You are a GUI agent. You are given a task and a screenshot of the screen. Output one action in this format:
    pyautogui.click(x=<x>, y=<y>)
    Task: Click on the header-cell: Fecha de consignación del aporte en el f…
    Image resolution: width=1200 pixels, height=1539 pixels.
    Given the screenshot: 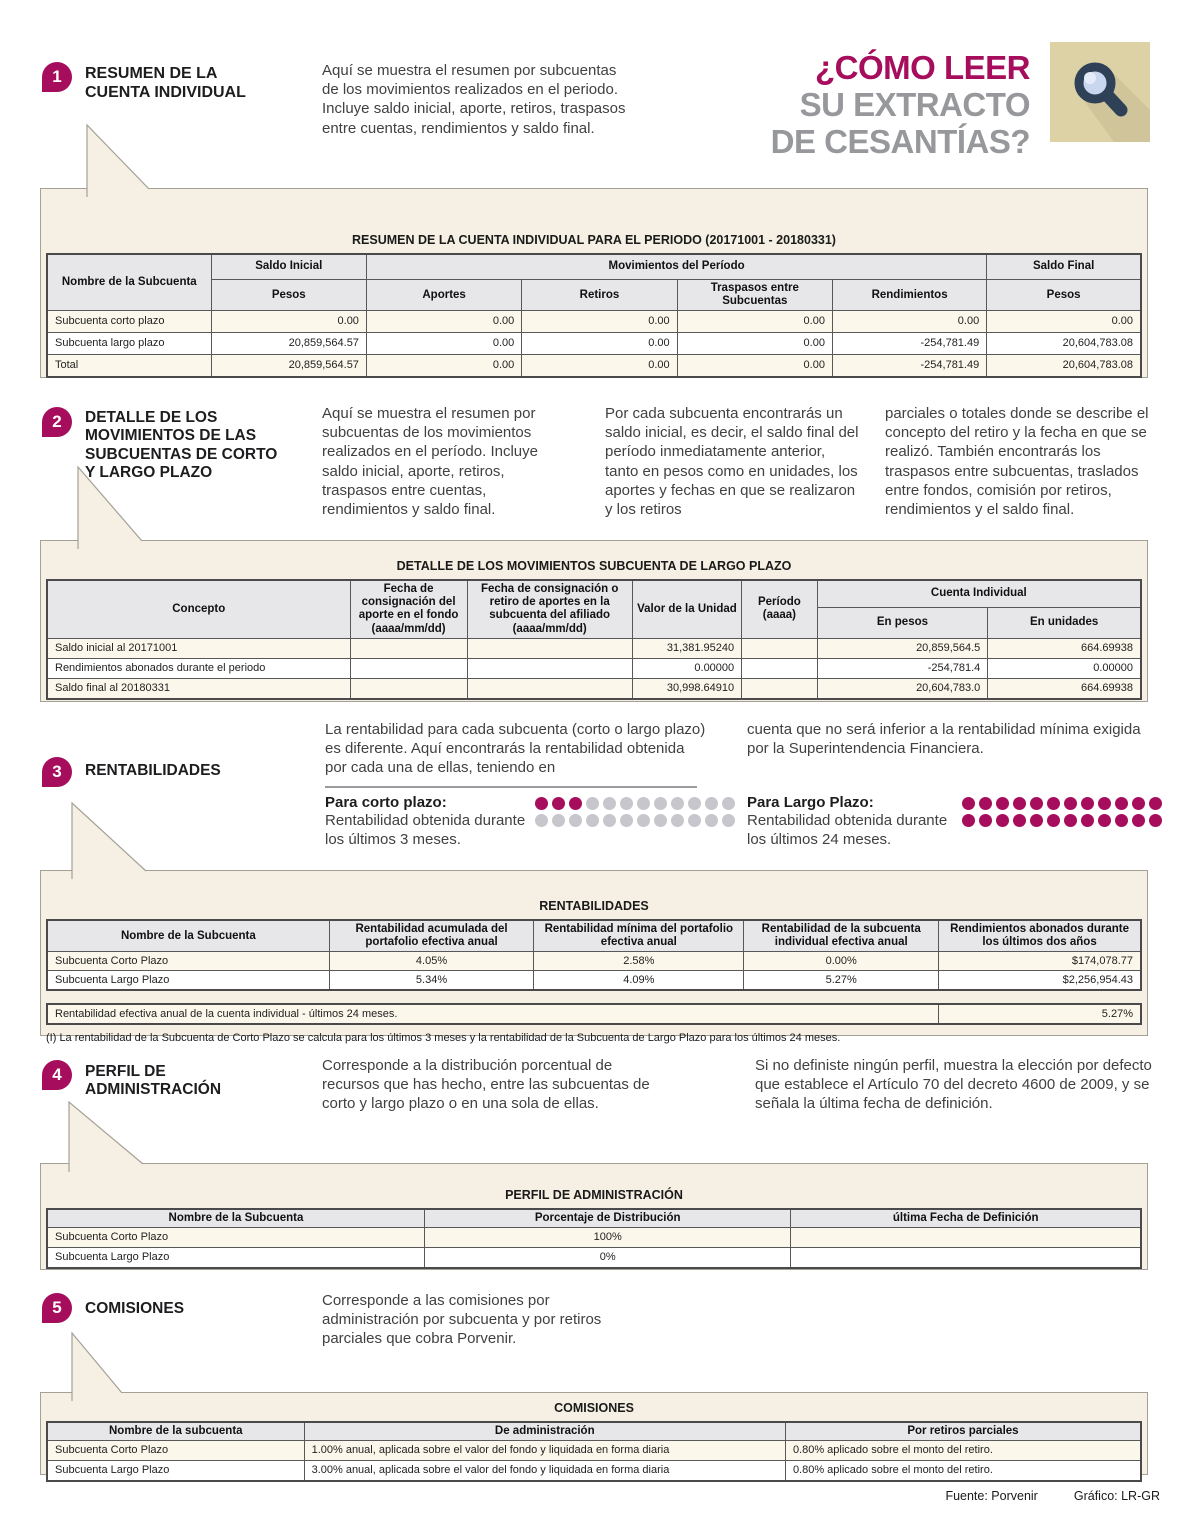 What is the action you would take?
    pyautogui.click(x=408, y=609)
    